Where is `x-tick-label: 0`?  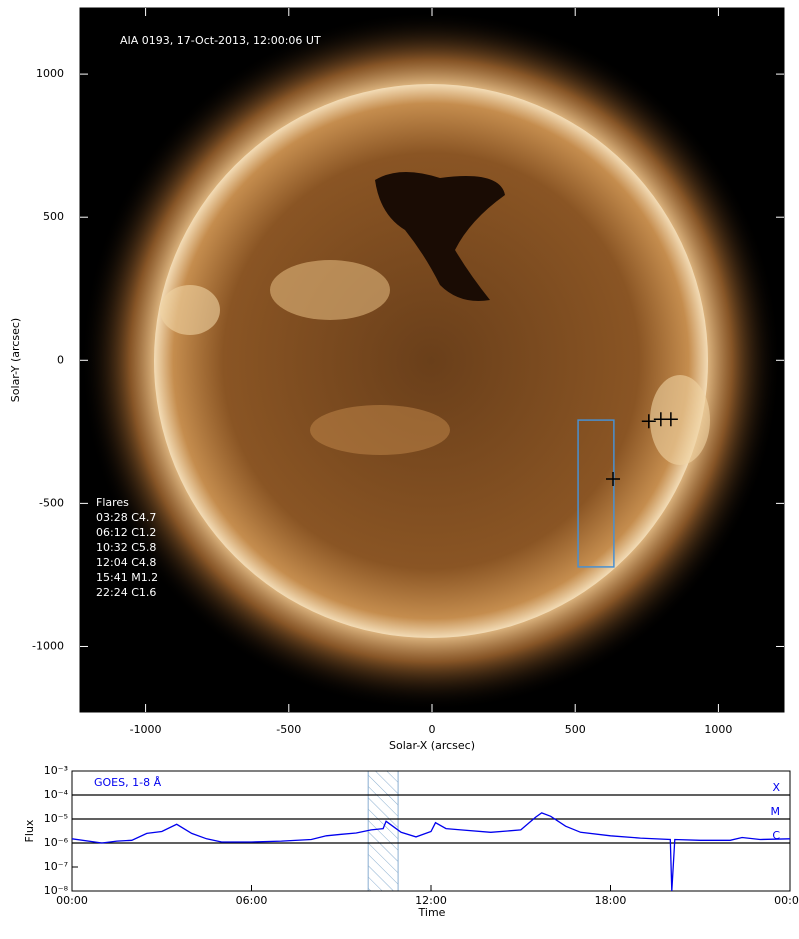 x-tick-label: 0 is located at coordinates (432, 729).